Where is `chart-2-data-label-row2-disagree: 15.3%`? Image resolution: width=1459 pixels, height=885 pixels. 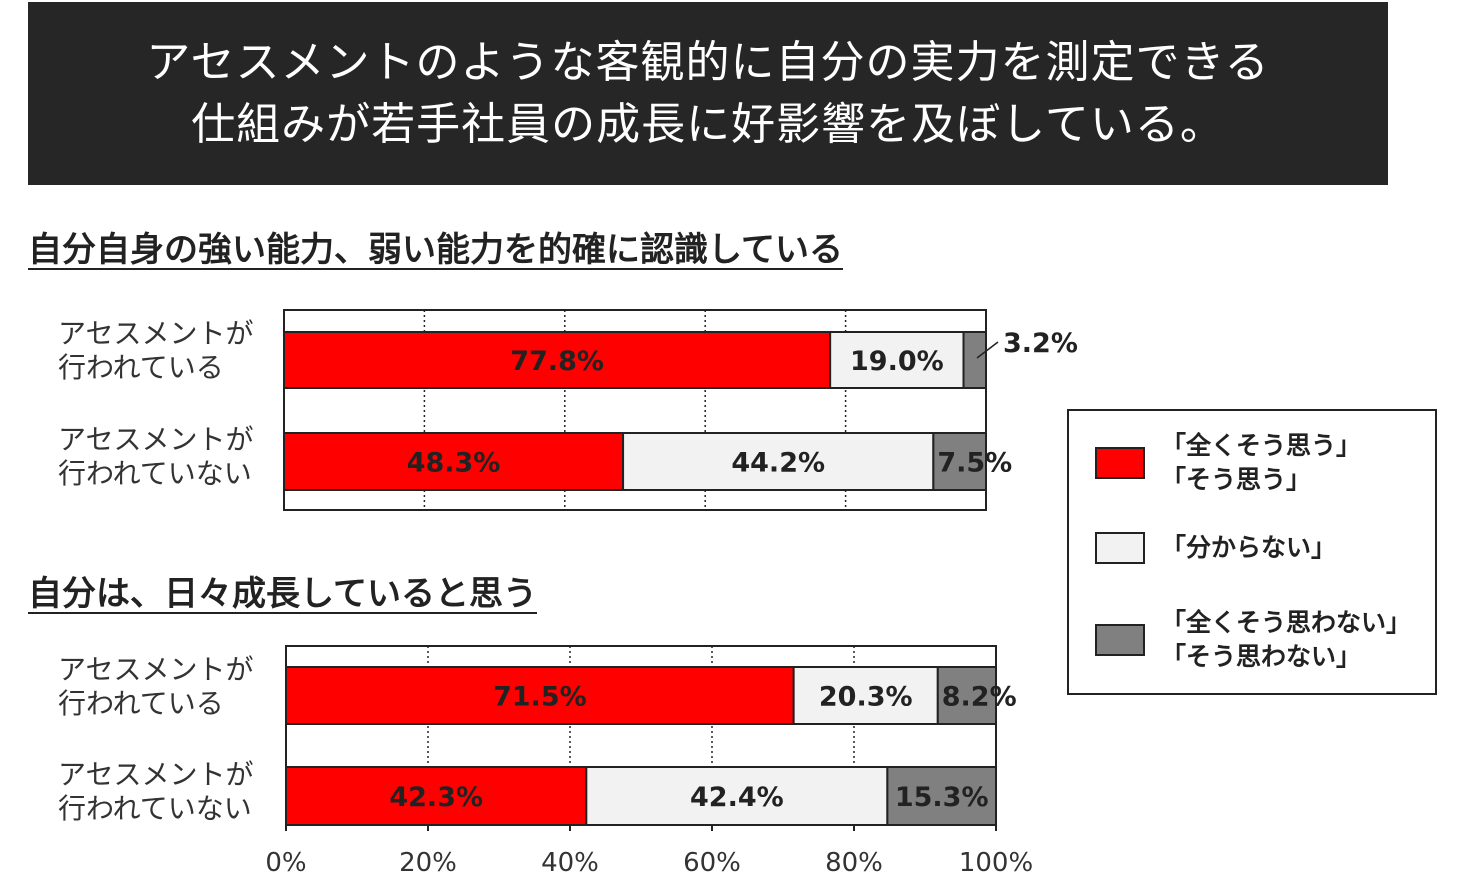 chart-2-data-label-row2-disagree: 15.3% is located at coordinates (942, 797).